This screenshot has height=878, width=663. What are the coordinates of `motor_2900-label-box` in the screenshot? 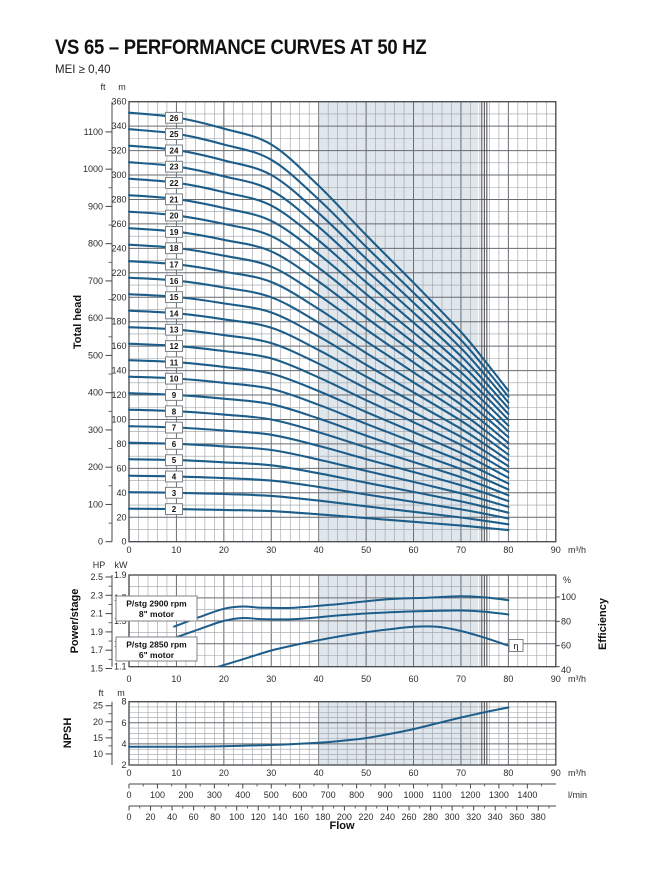 It's located at (156, 608).